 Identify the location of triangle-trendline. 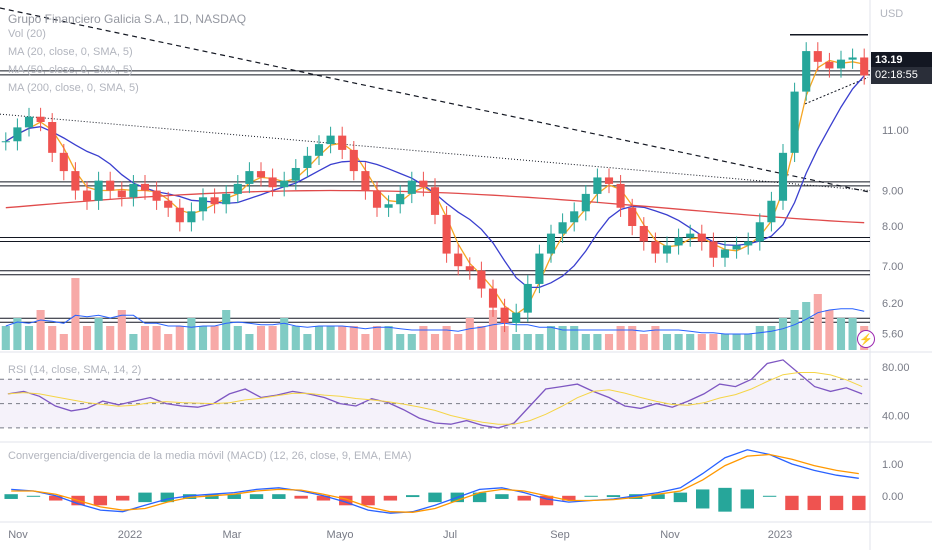
(836, 91).